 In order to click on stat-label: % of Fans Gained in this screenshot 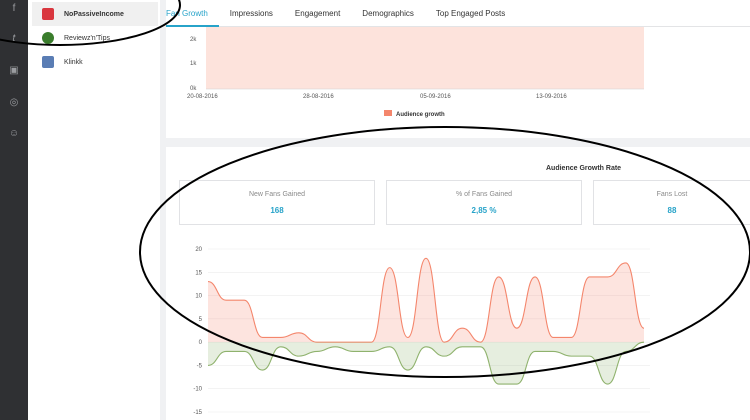, I will do `click(484, 194)`.